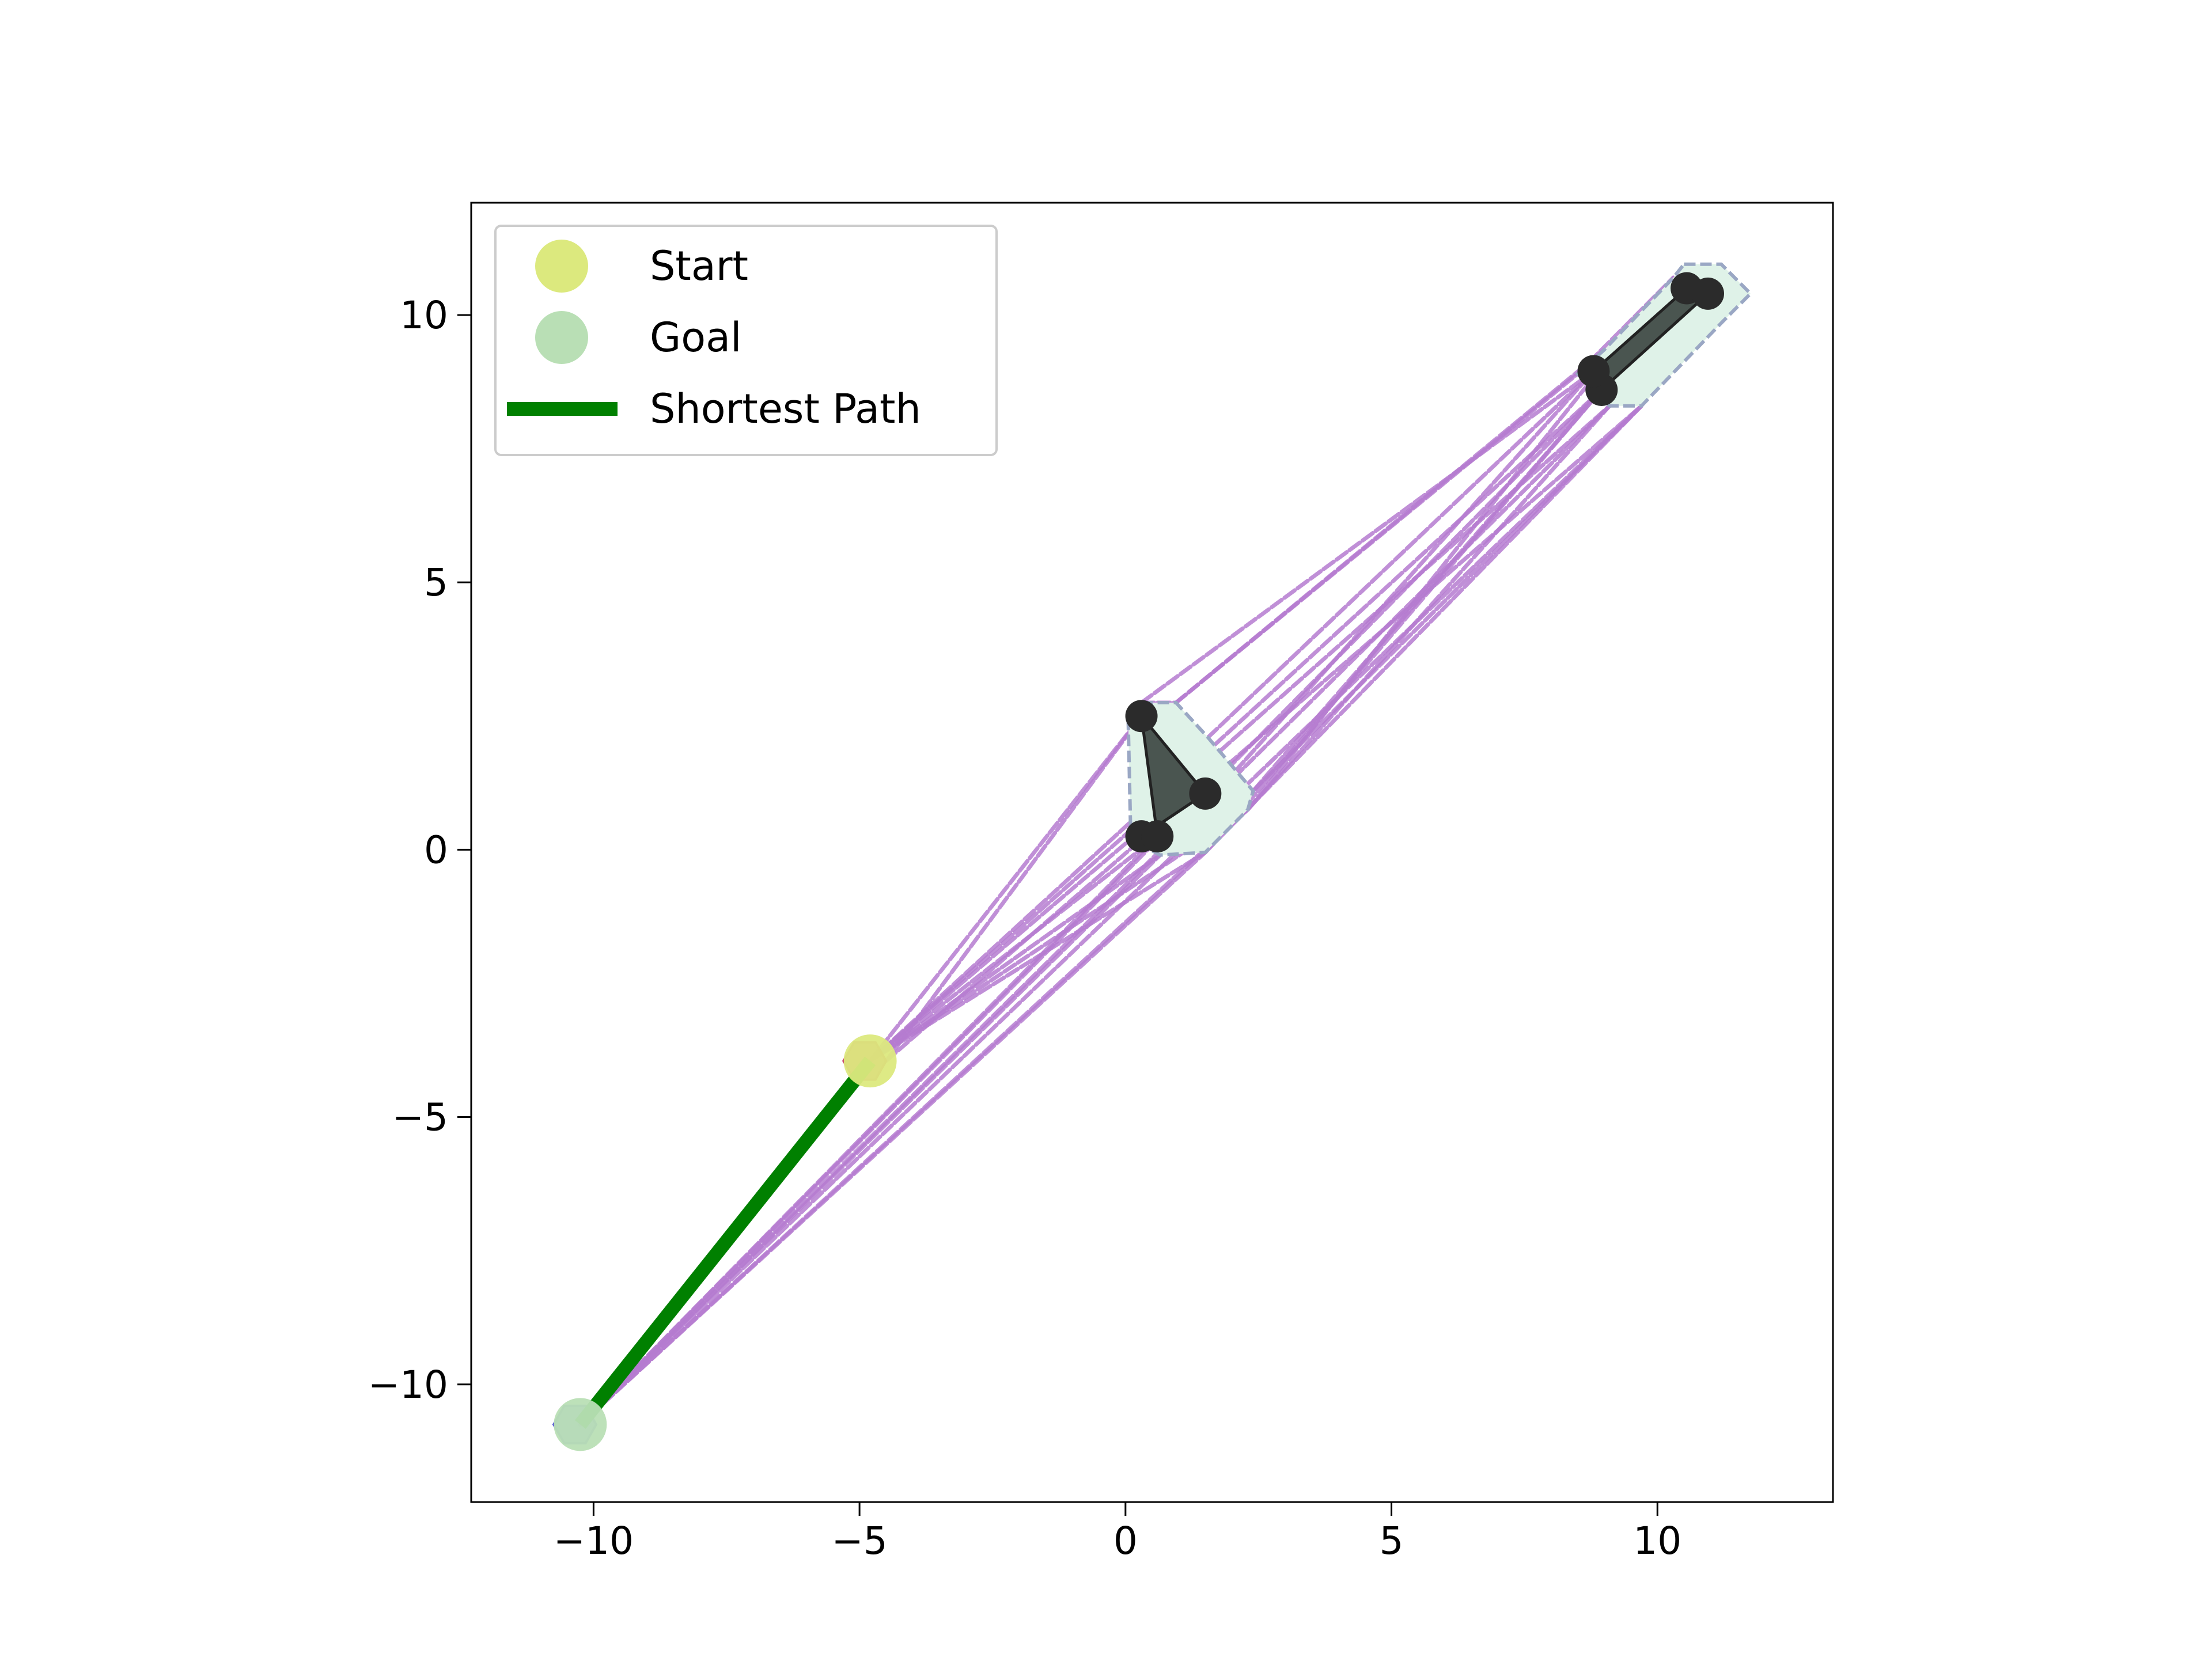 The height and width of the screenshot is (1661, 2212). I want to click on shortest-path, so click(725, 1242).